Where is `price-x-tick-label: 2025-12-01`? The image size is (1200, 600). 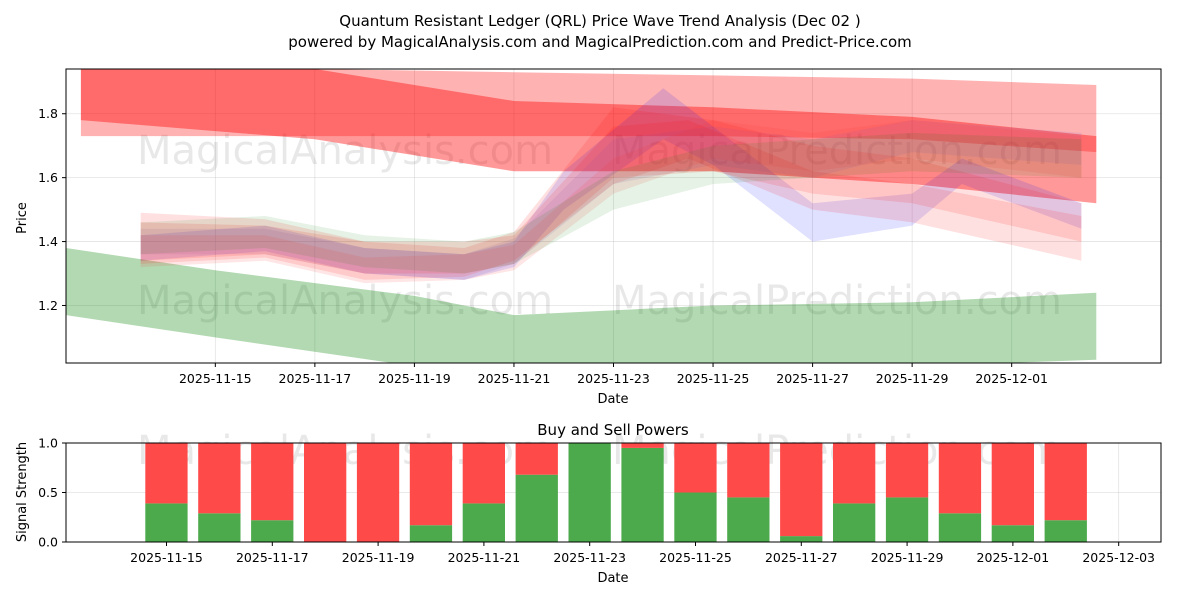 price-x-tick-label: 2025-12-01 is located at coordinates (1011, 378).